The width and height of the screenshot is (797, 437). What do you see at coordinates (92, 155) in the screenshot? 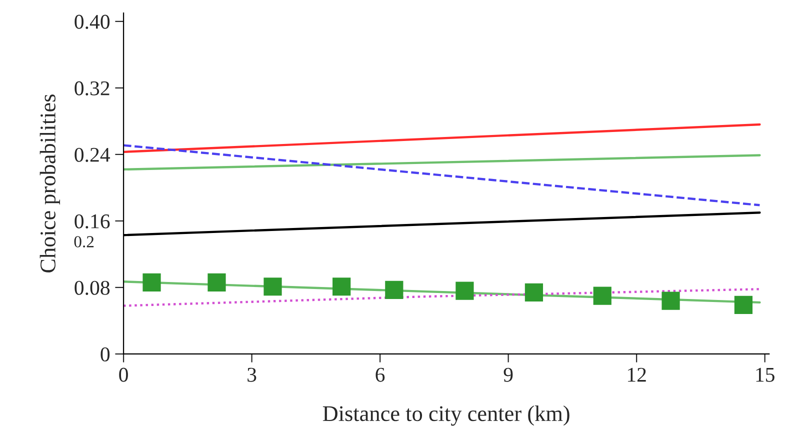
I see `y-tick-label: 0.24` at bounding box center [92, 155].